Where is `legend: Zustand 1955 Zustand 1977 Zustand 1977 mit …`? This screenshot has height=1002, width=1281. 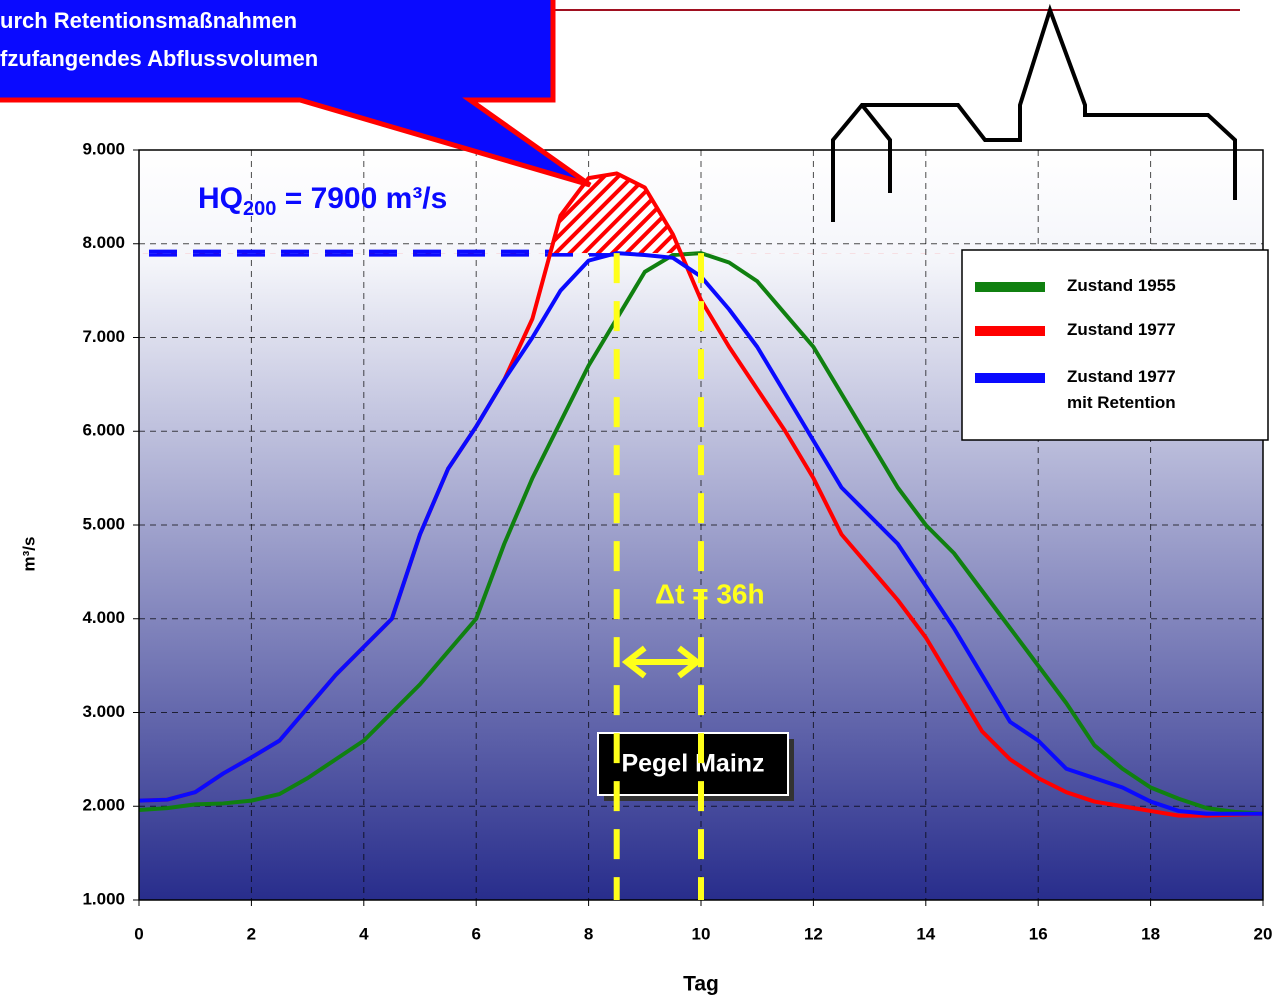 legend: Zustand 1955 Zustand 1977 Zustand 1977 mit … is located at coordinates (1115, 345).